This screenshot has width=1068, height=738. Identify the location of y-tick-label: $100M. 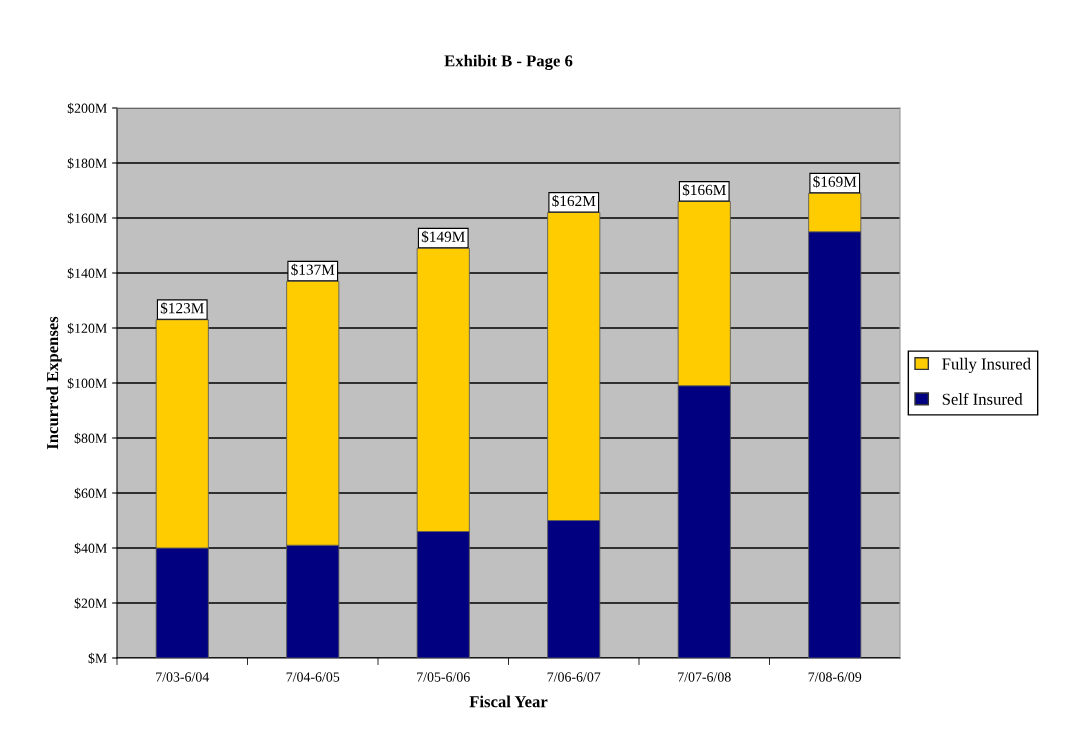
(87, 383).